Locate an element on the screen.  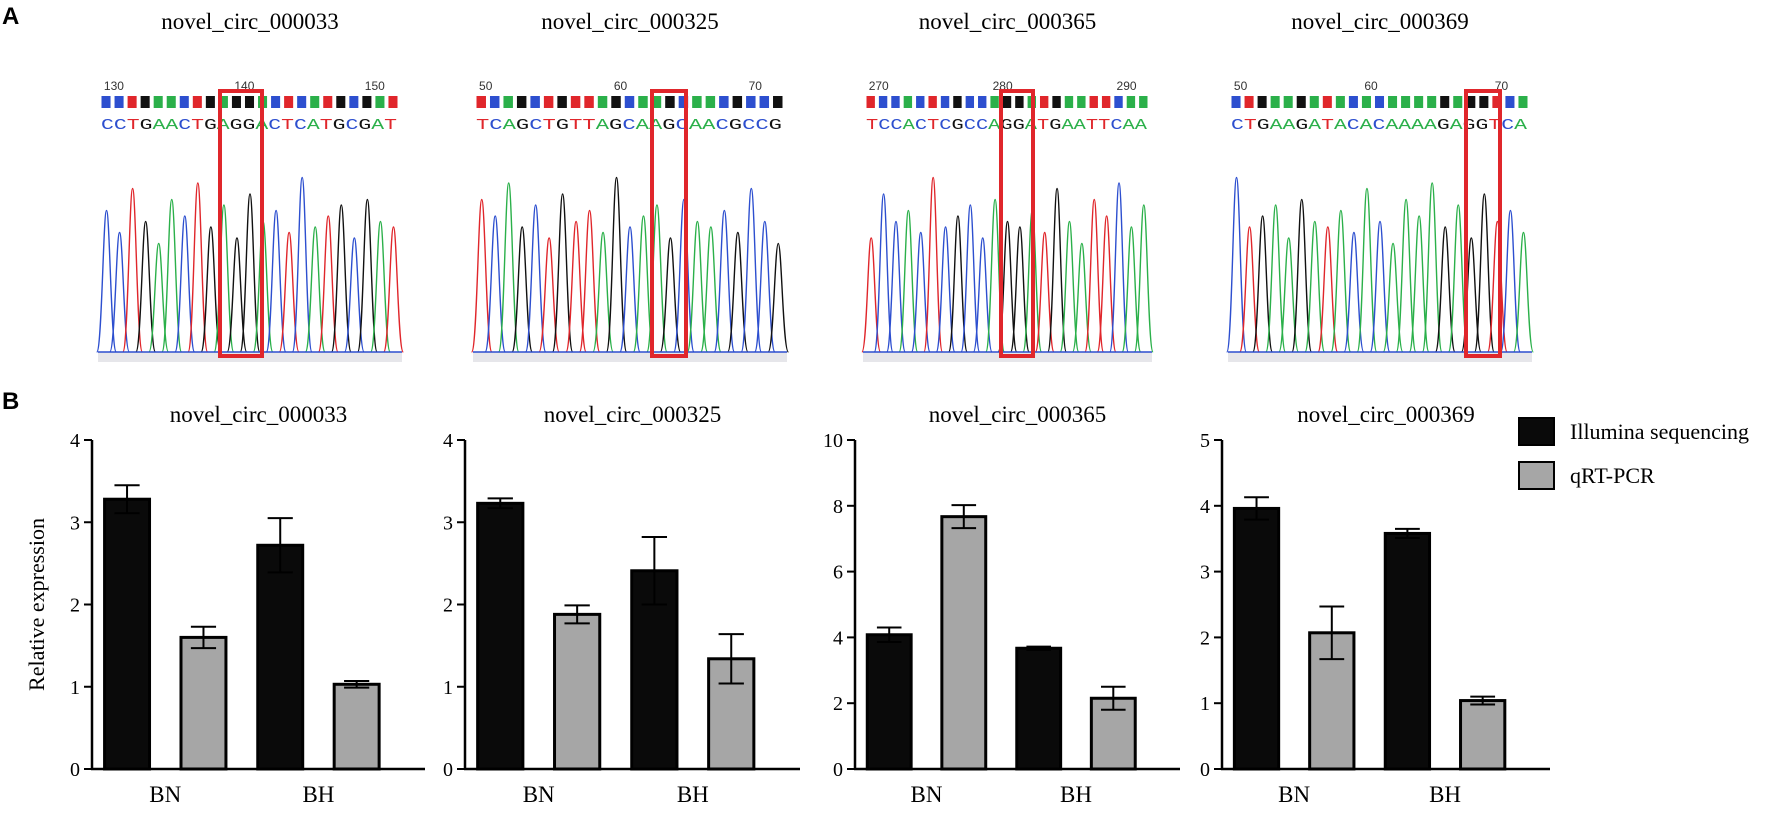
legend-label-illumina: Illumina sequencing is located at coordinates (1659, 431).